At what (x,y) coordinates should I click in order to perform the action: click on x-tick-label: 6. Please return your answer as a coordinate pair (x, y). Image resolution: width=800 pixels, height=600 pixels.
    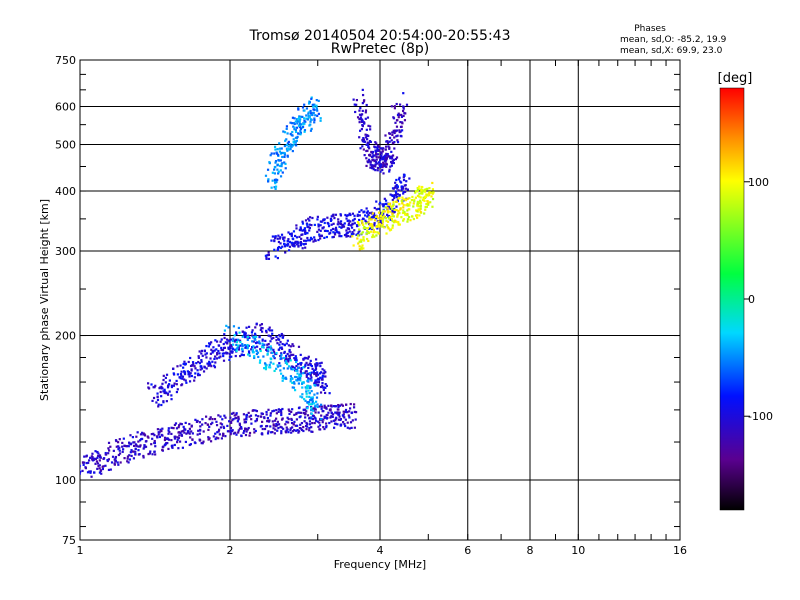
    Looking at the image, I should click on (467, 550).